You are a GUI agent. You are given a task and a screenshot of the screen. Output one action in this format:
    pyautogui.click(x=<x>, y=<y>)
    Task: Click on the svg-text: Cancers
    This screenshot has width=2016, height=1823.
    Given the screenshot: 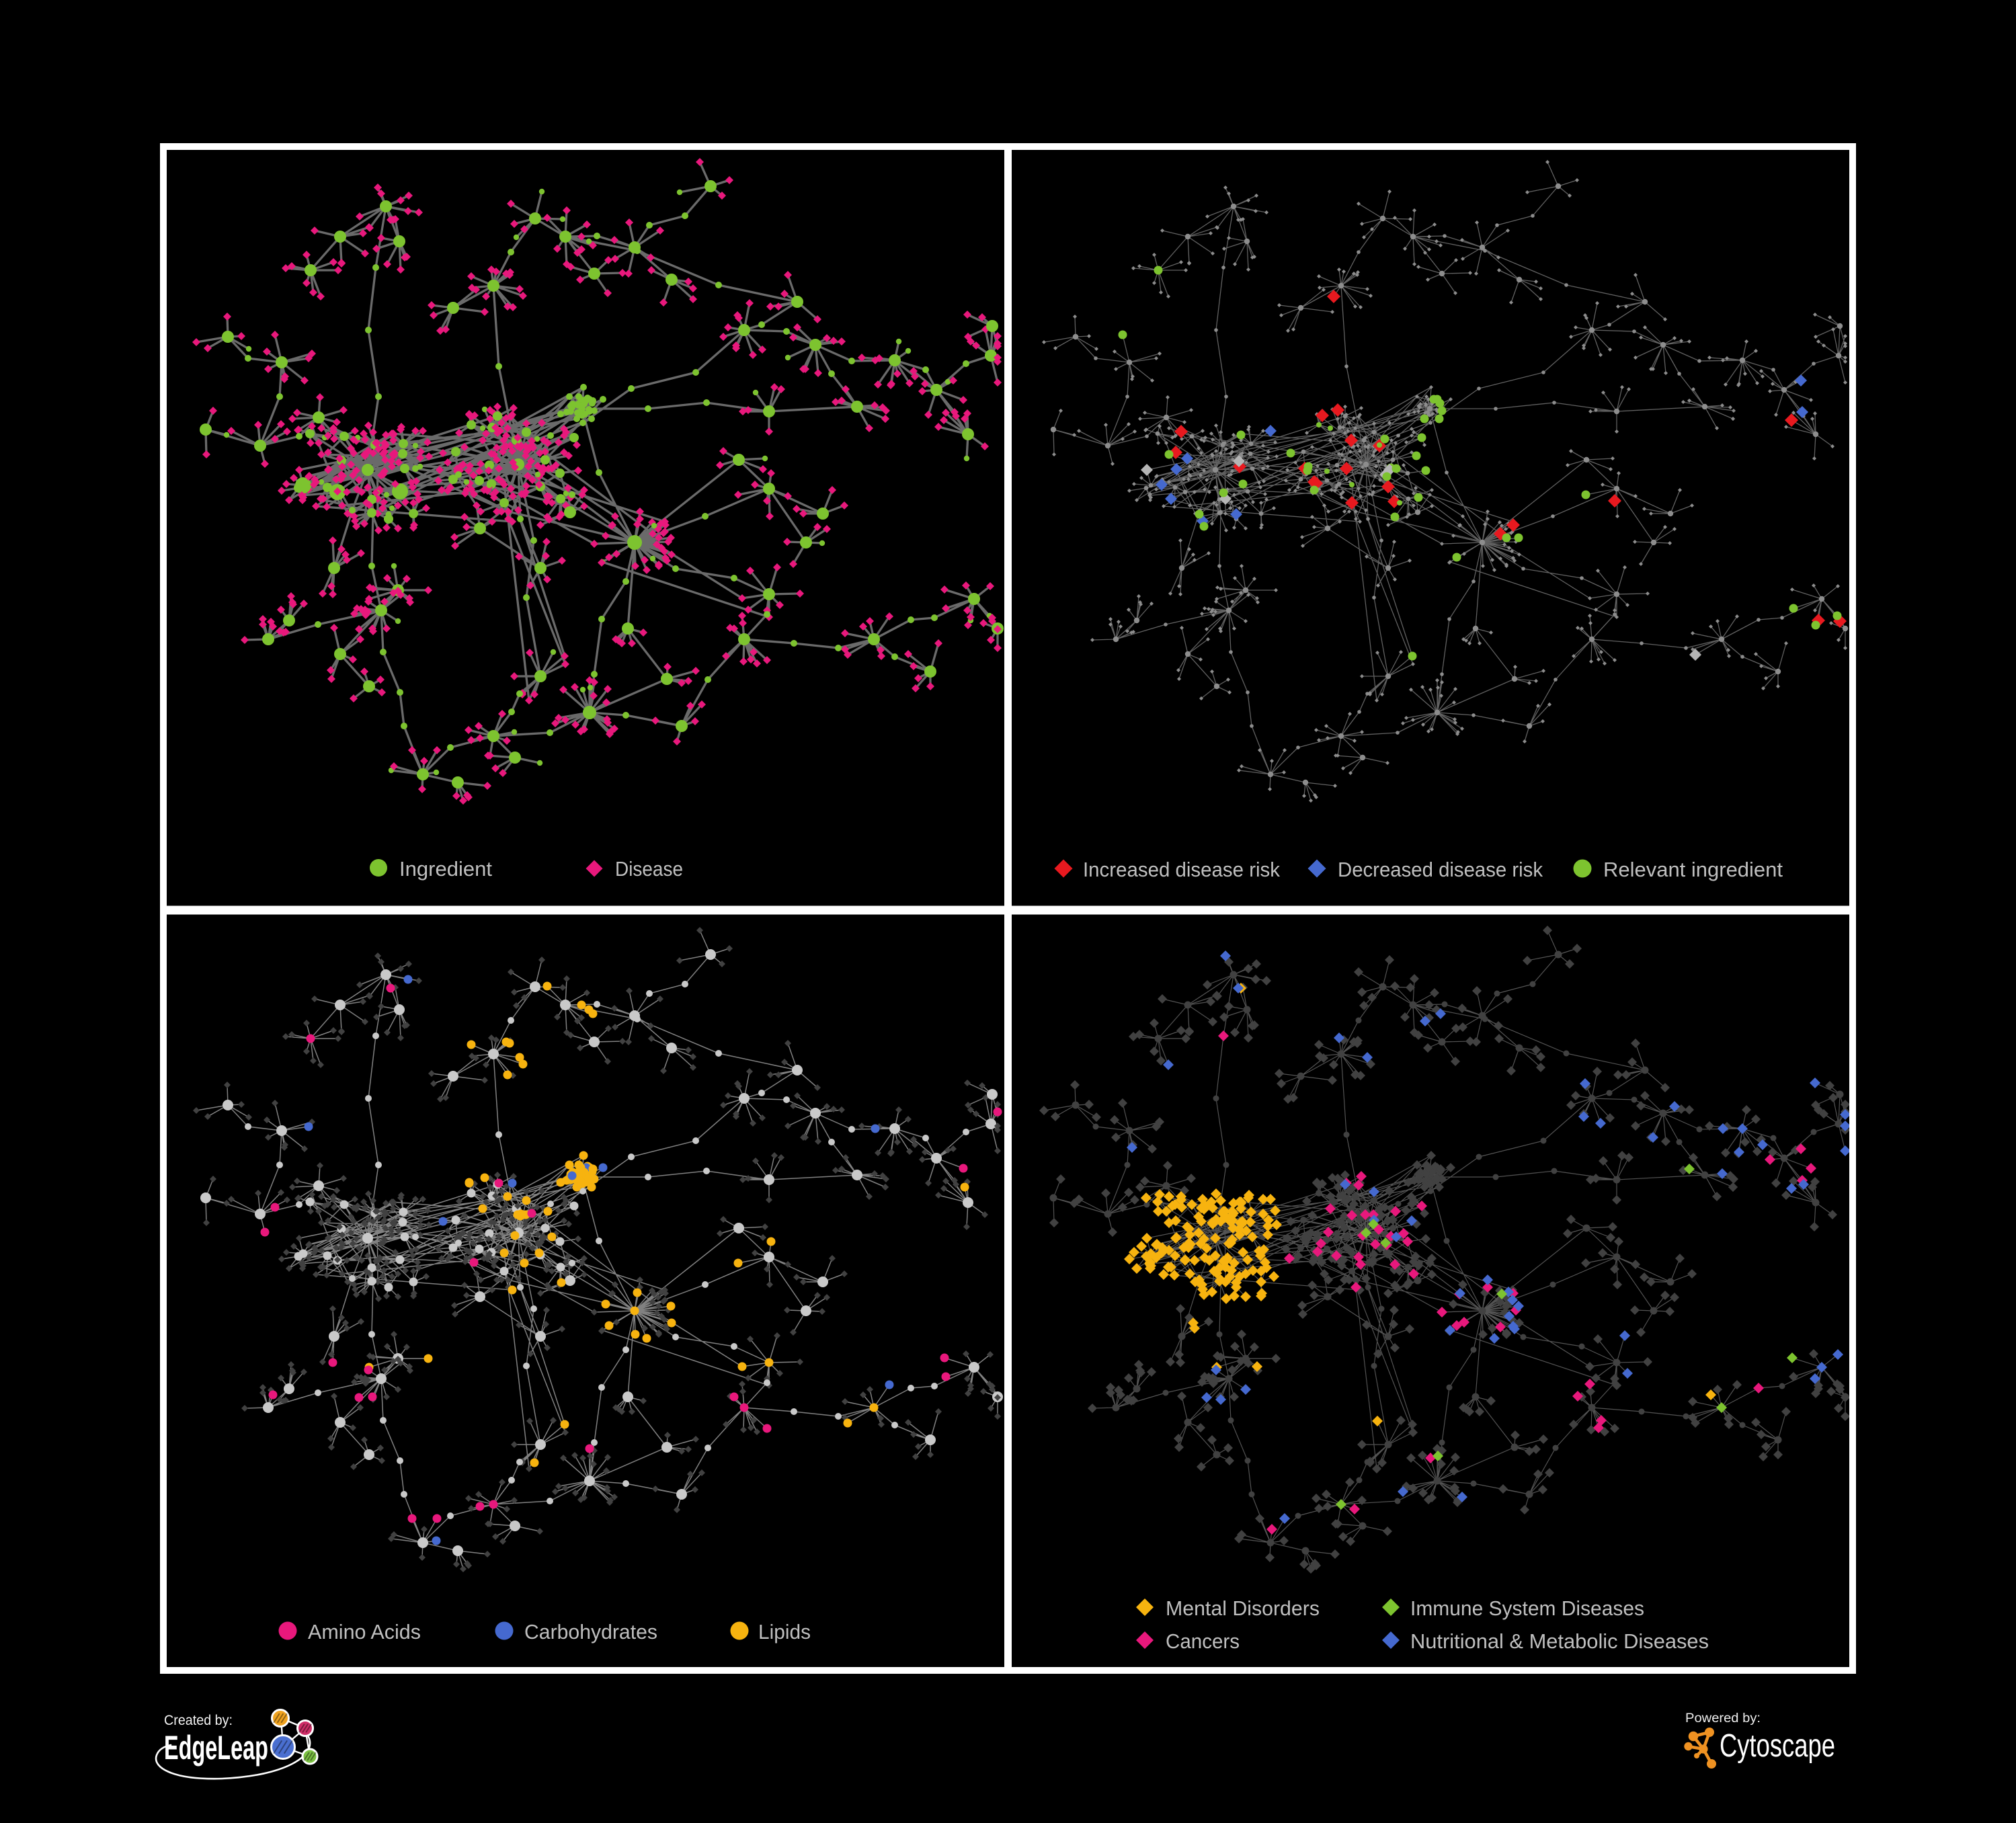 What is the action you would take?
    pyautogui.click(x=1203, y=1641)
    